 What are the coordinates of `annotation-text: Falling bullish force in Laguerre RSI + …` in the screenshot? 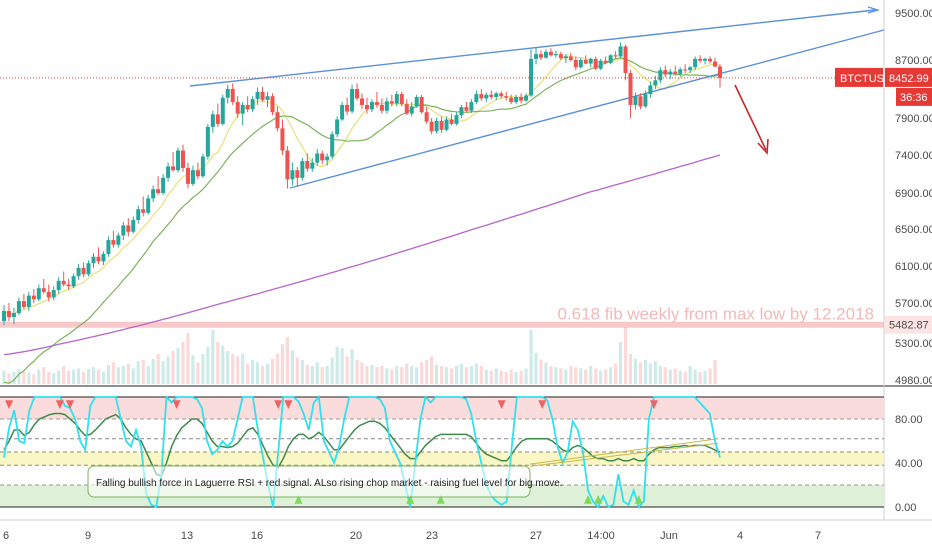 It's located at (329, 483).